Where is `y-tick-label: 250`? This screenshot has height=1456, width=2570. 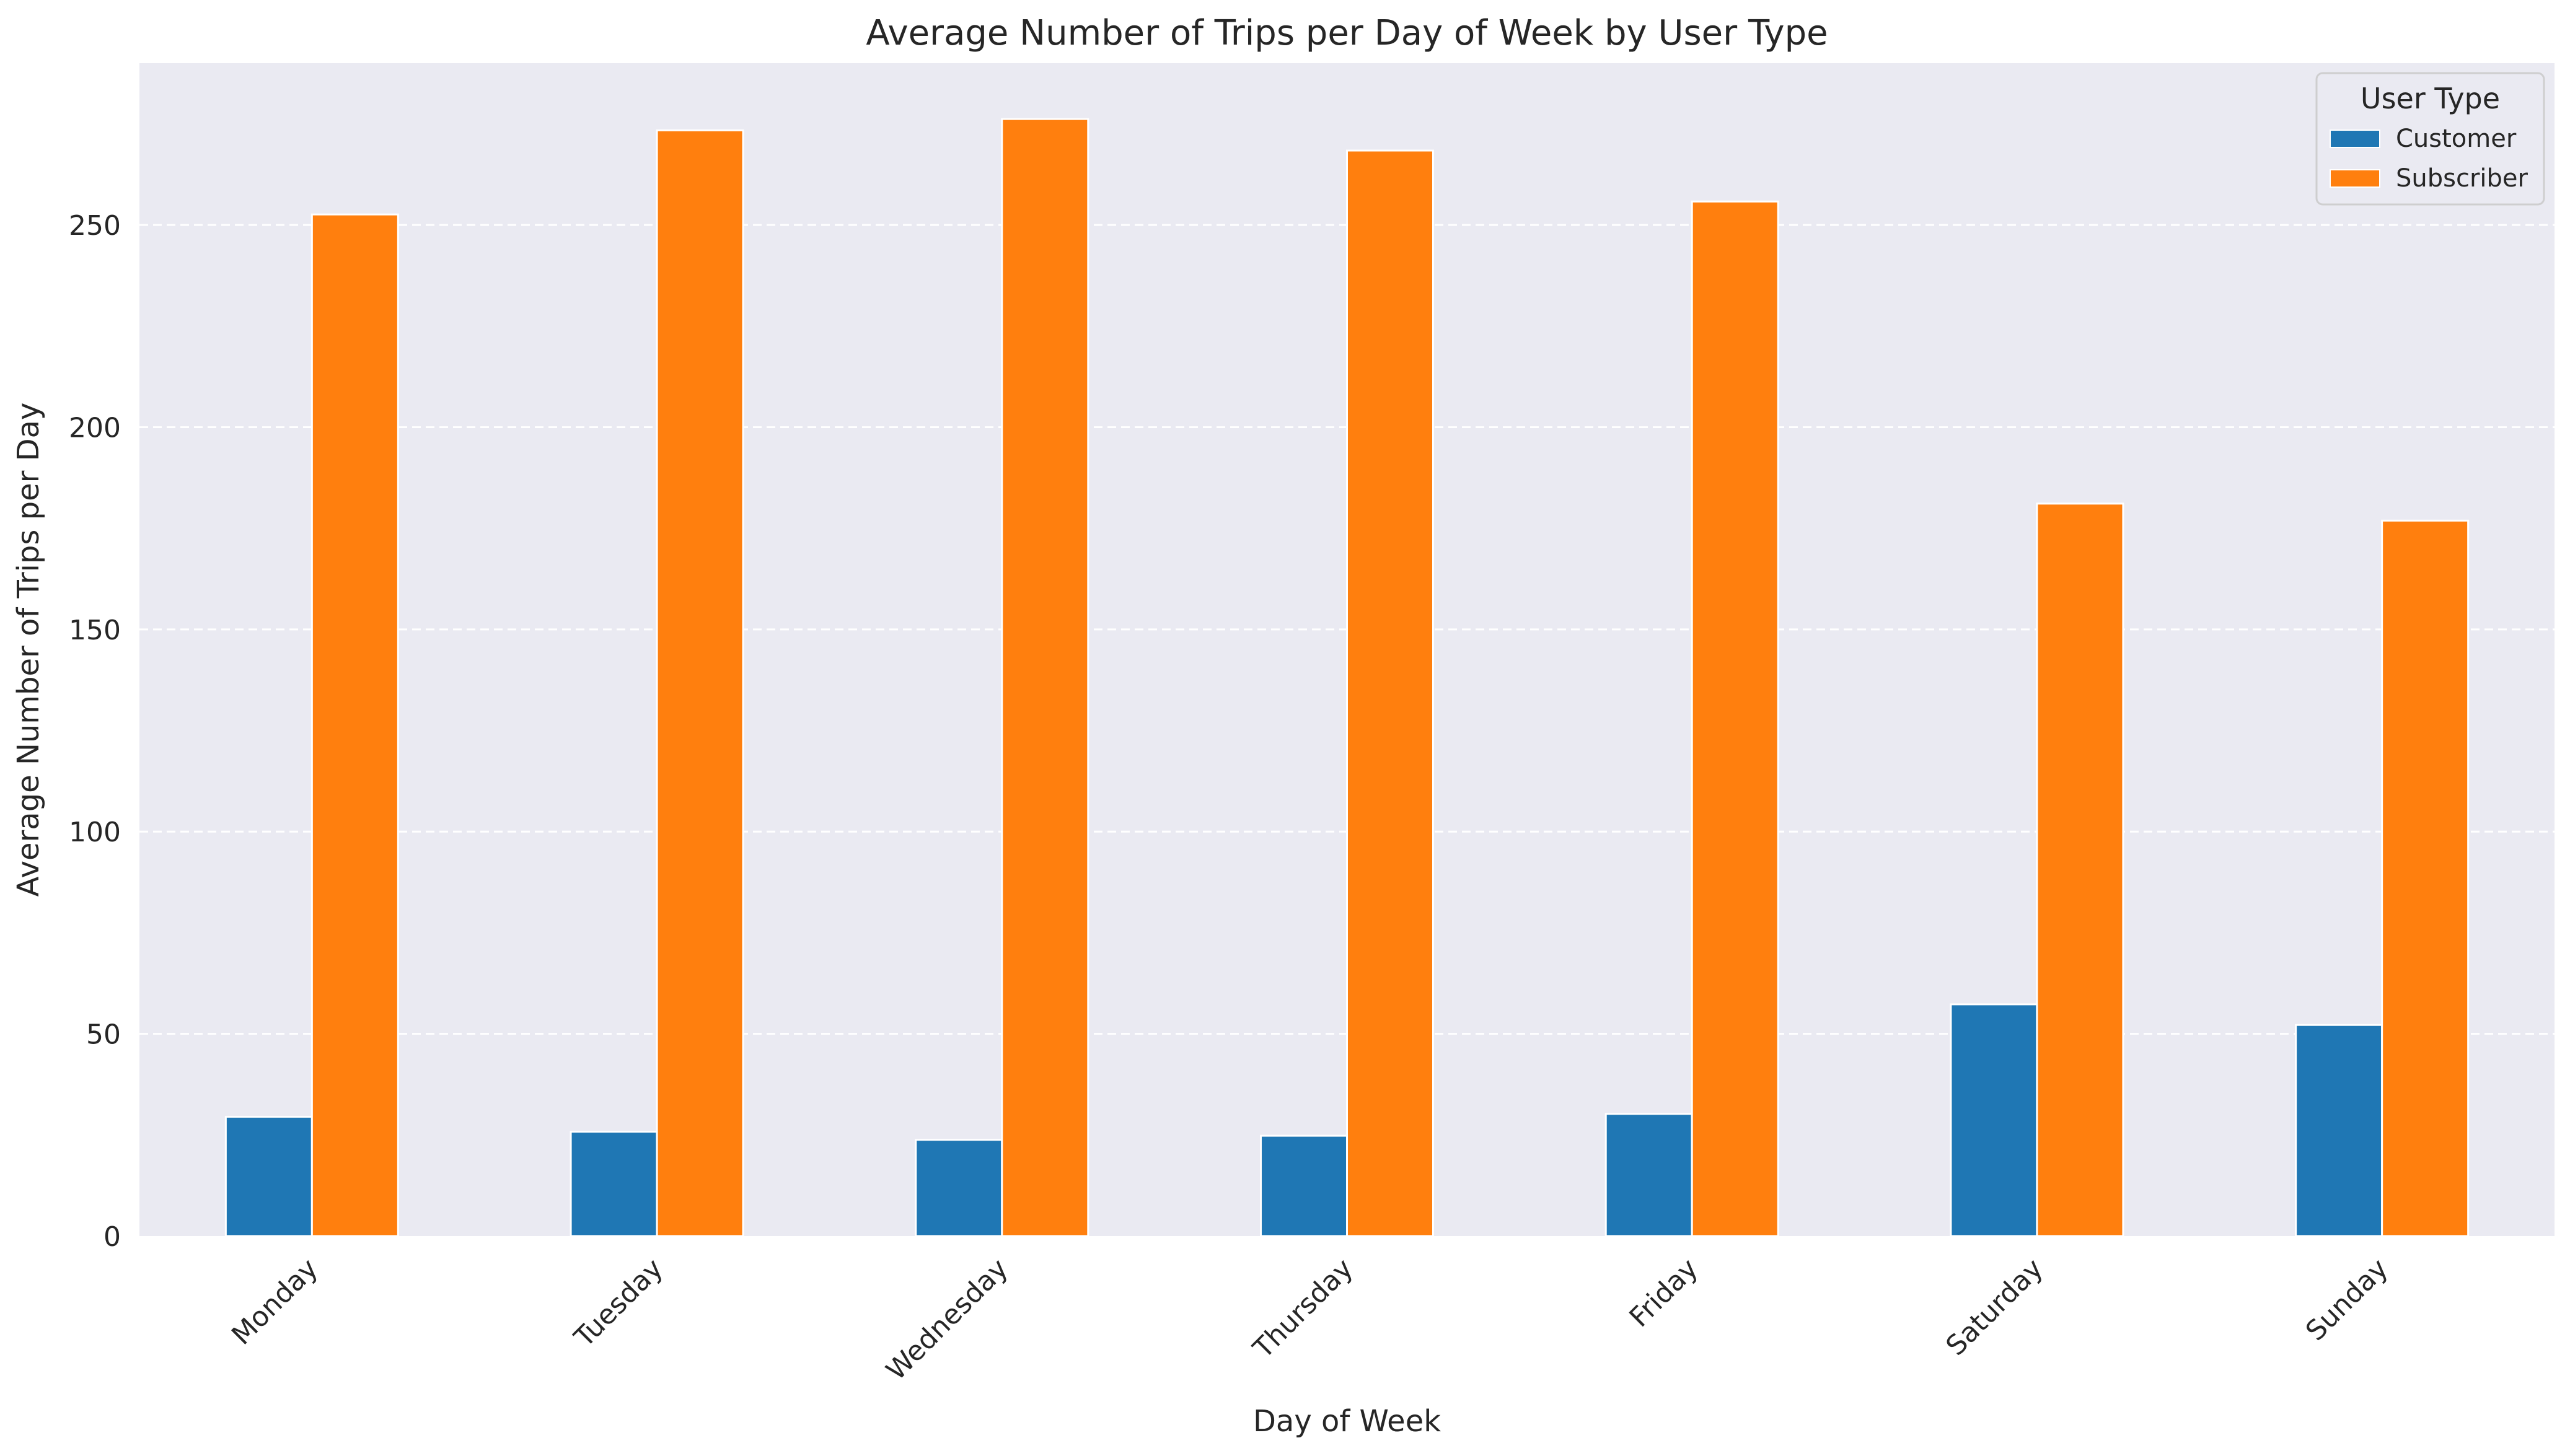
y-tick-label: 250 is located at coordinates (95, 226).